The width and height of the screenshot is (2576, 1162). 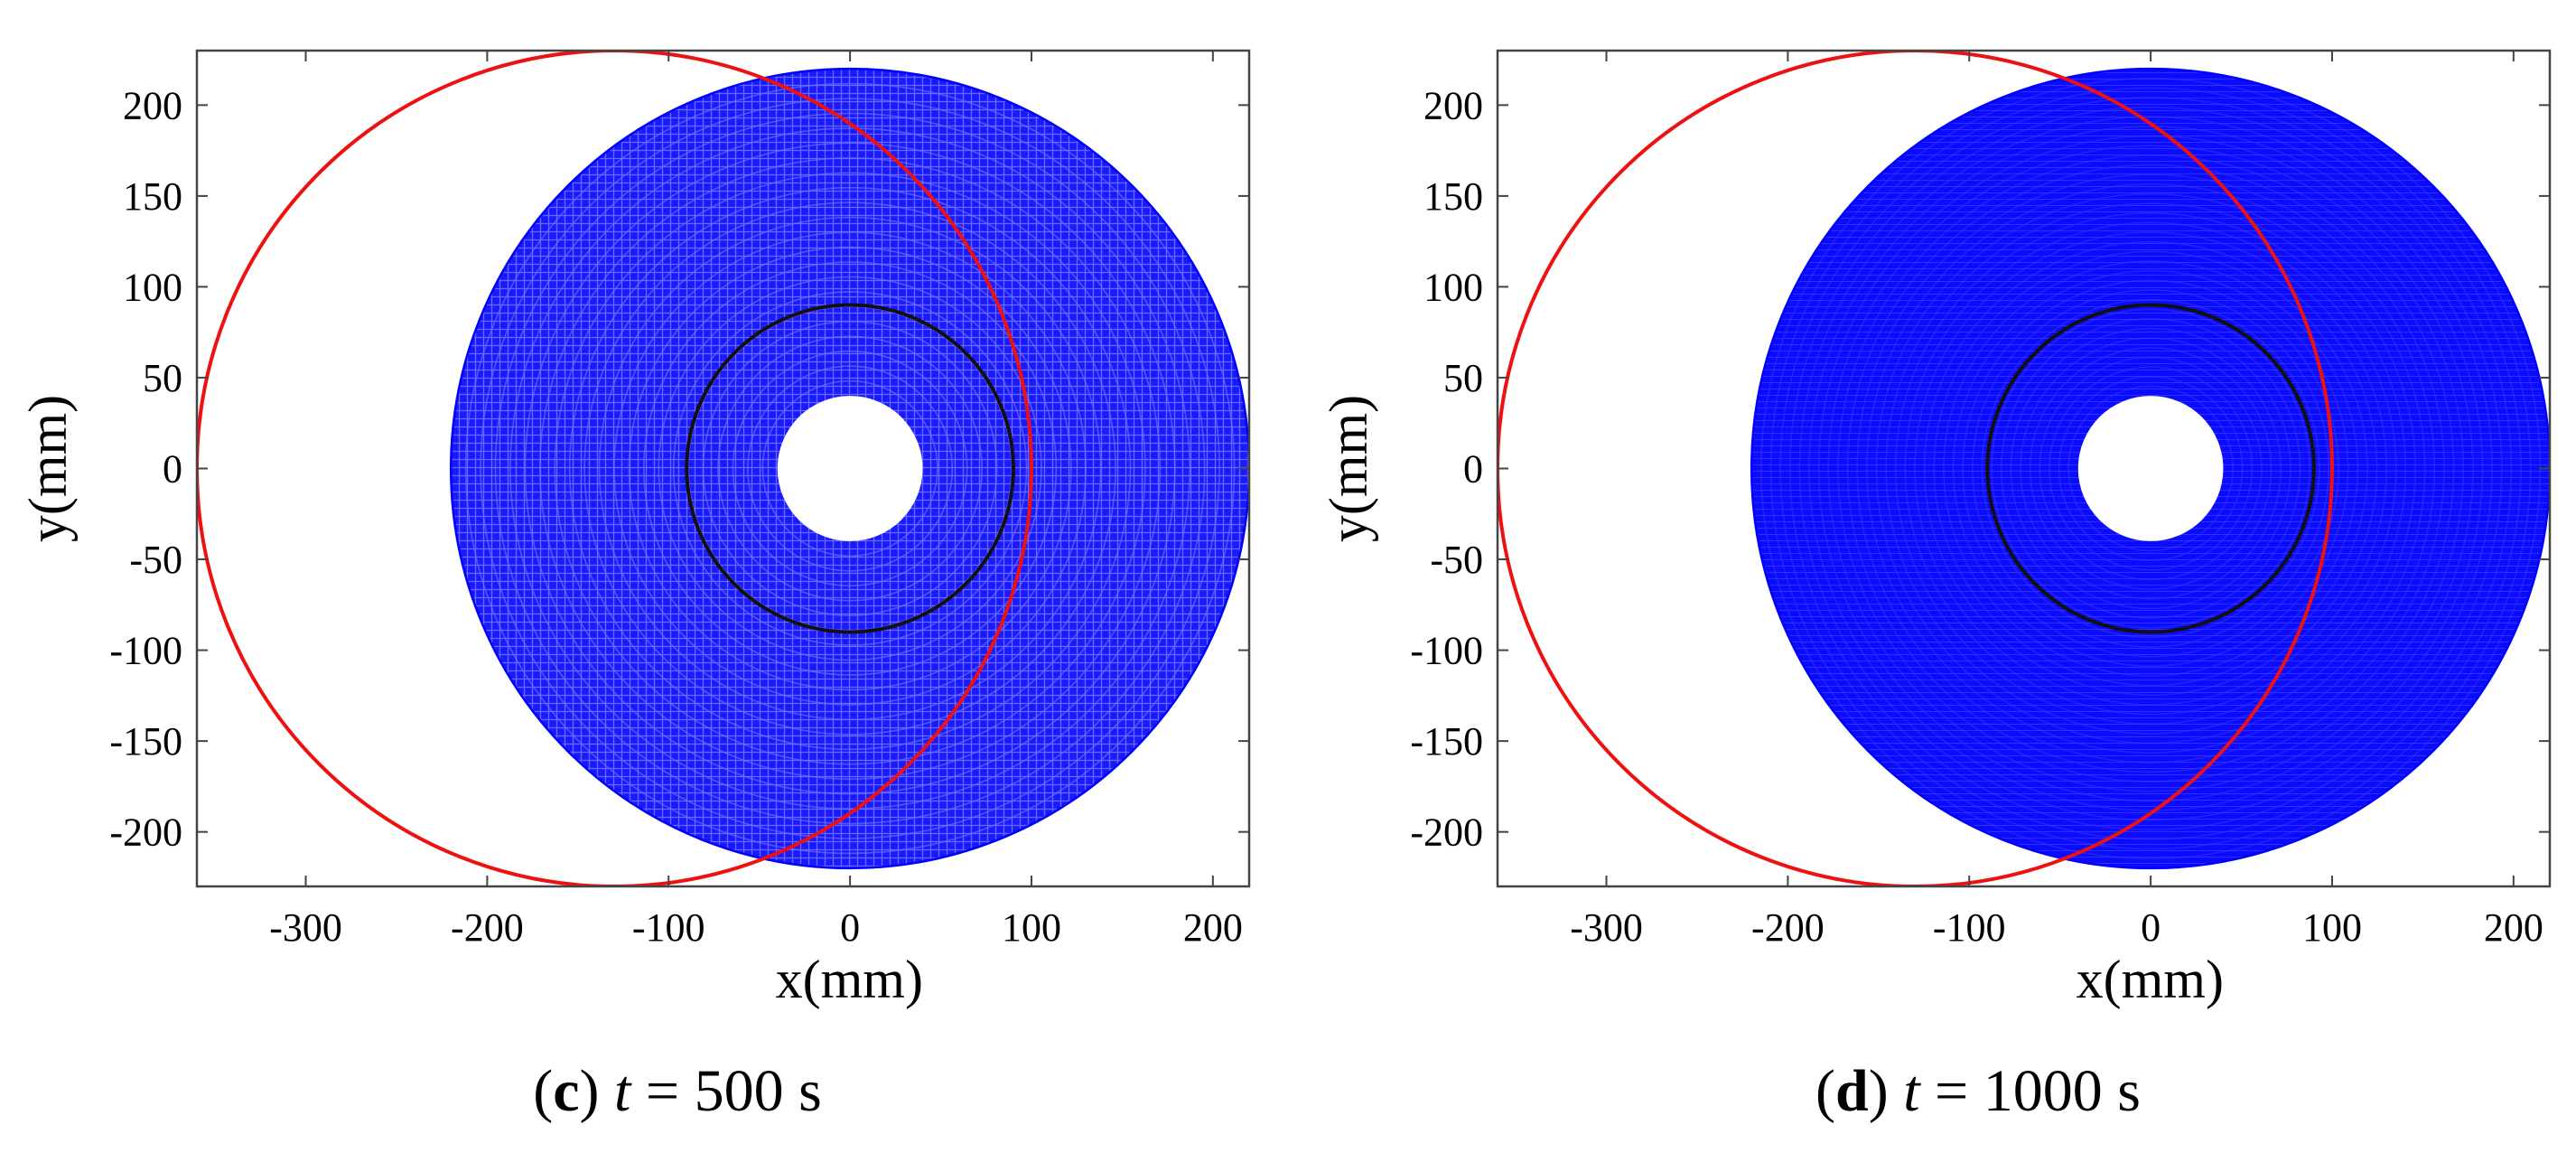 I want to click on caption-d-eq: =, so click(x=1951, y=1091).